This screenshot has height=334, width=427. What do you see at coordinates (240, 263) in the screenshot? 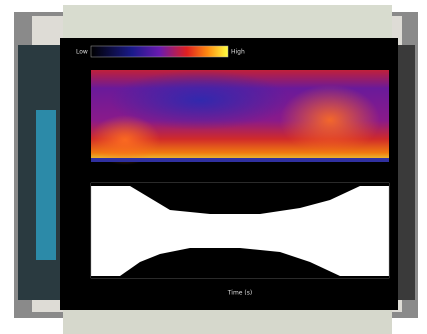
I see `waveform-lower-gap` at bounding box center [240, 263].